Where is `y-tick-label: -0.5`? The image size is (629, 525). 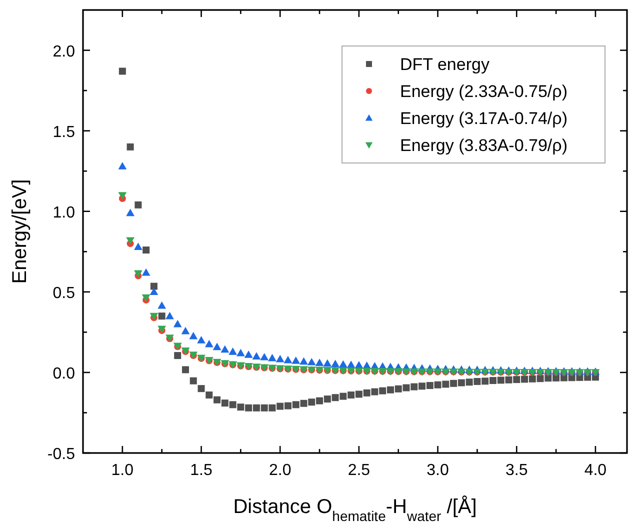
y-tick-label: -0.5 is located at coordinates (61, 454).